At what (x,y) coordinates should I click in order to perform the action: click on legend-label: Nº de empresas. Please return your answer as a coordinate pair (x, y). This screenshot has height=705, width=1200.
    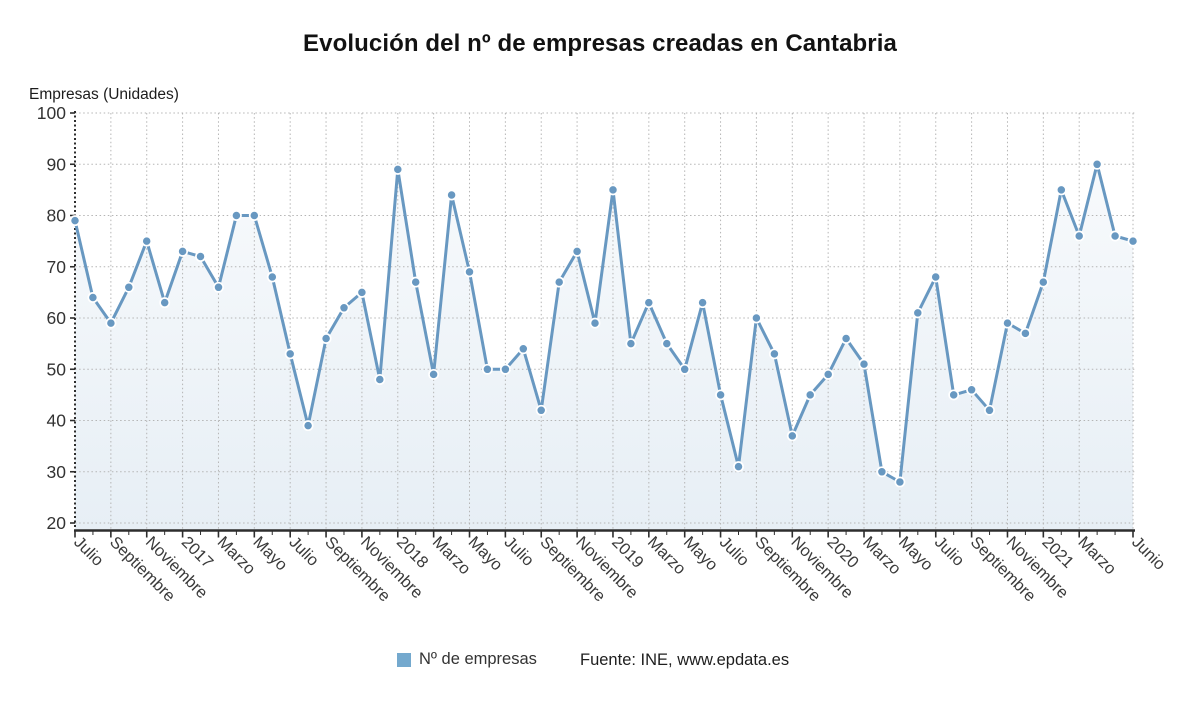
    Looking at the image, I should click on (478, 659).